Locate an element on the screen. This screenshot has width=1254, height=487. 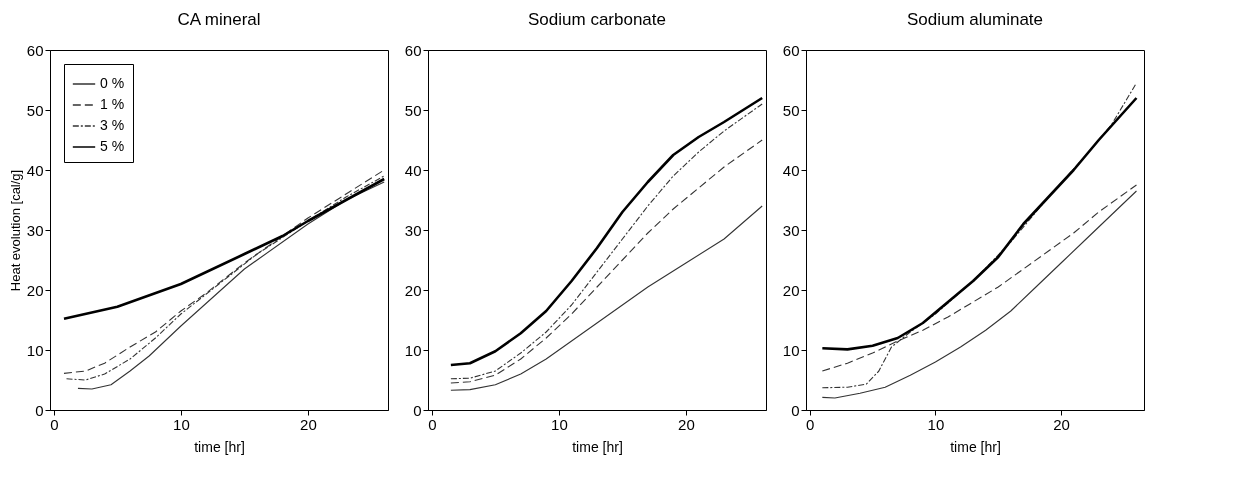
chart-title: Sodium aluminate is located at coordinates (975, 19).